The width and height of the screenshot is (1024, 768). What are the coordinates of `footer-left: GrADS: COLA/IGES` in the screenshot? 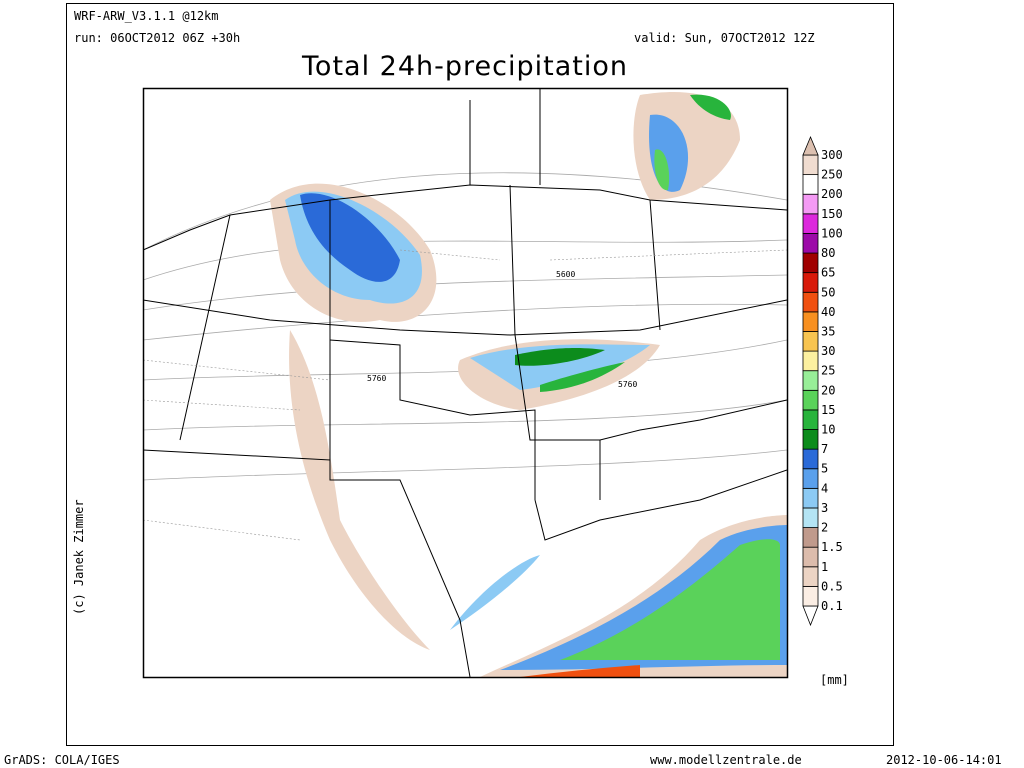 It's located at (62, 760).